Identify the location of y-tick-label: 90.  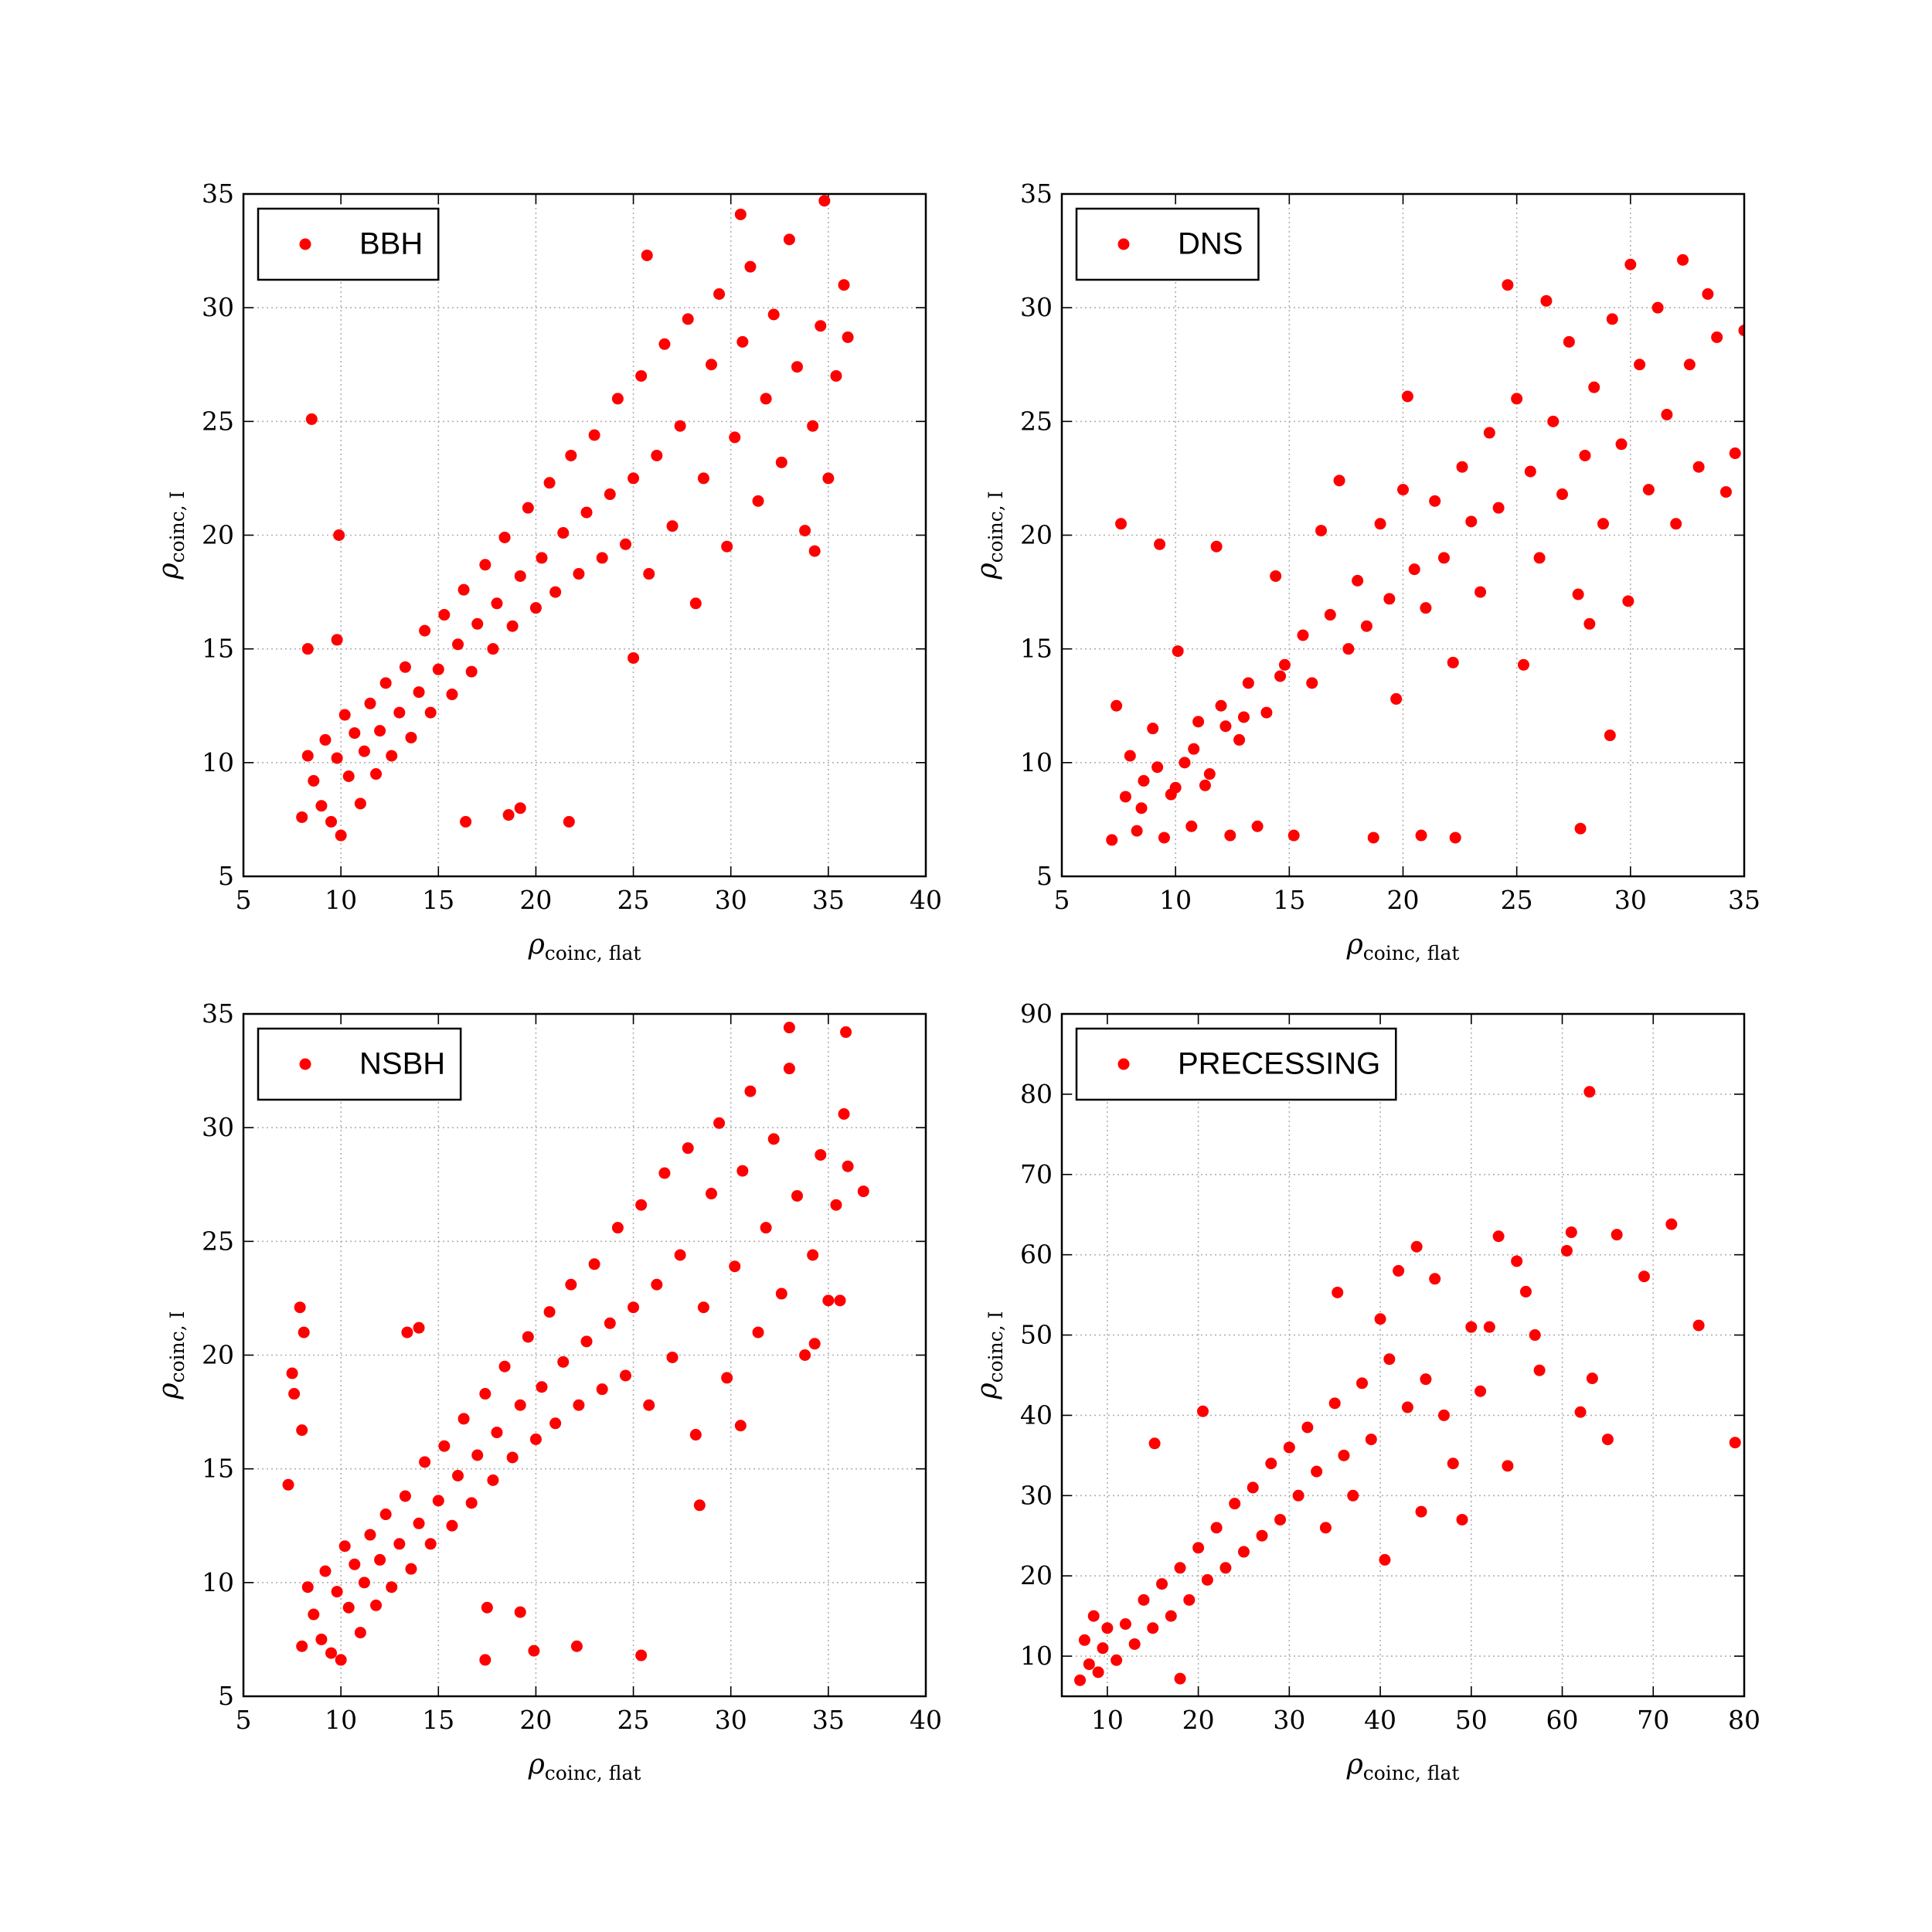
(1036, 1013).